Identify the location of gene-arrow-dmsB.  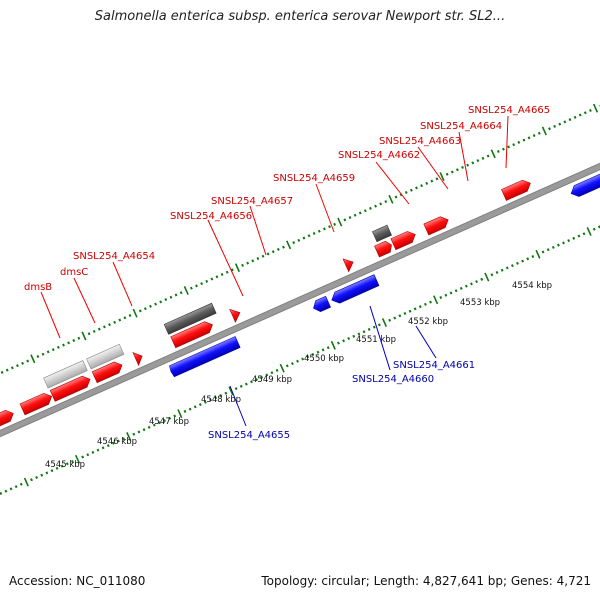
(36, 403).